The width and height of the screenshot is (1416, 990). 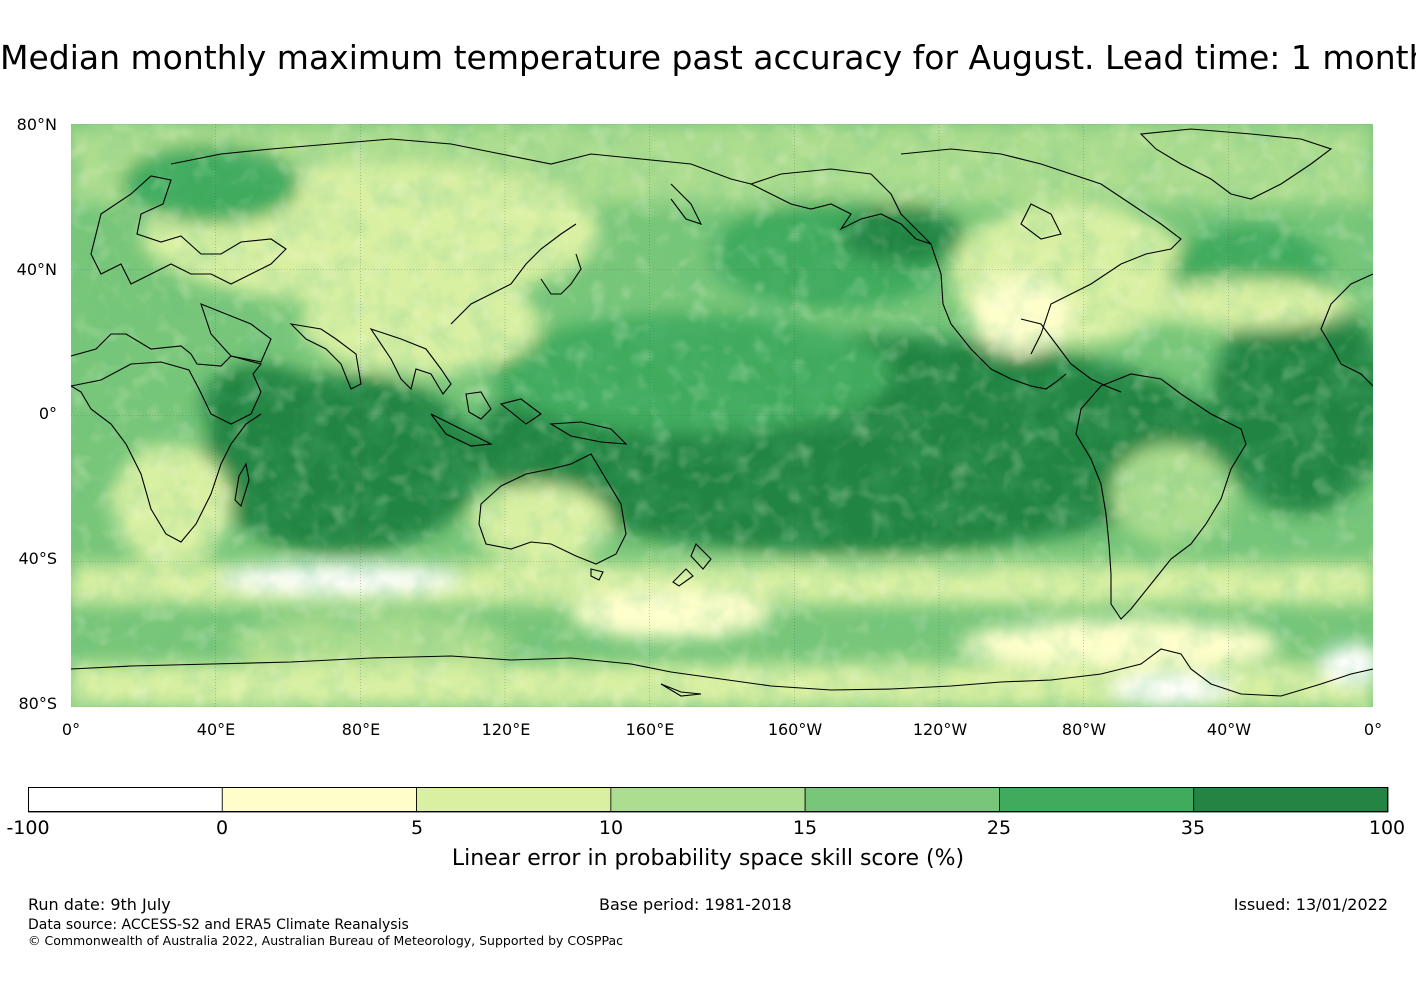 What do you see at coordinates (506, 729) in the screenshot?
I see `lon-label-120e: 120°E` at bounding box center [506, 729].